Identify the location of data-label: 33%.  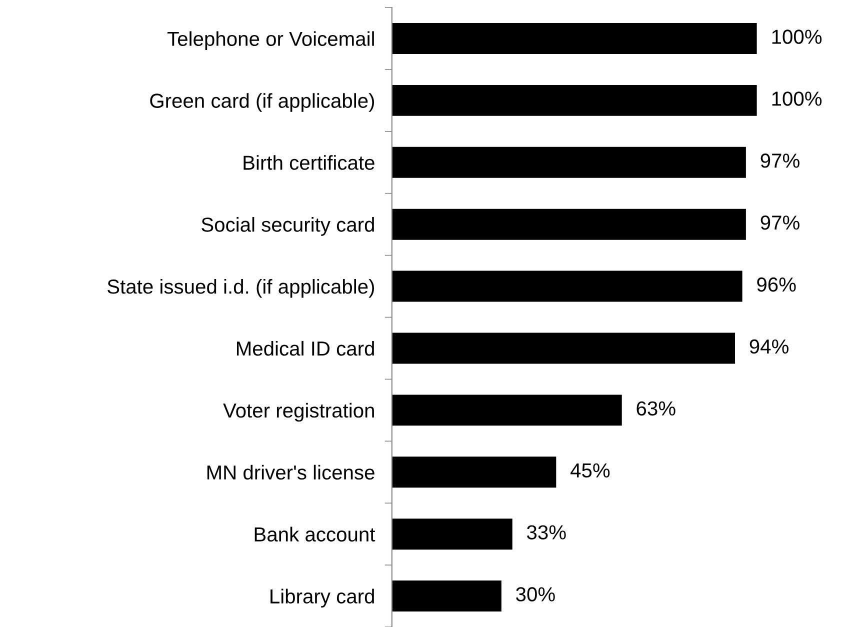
(546, 532).